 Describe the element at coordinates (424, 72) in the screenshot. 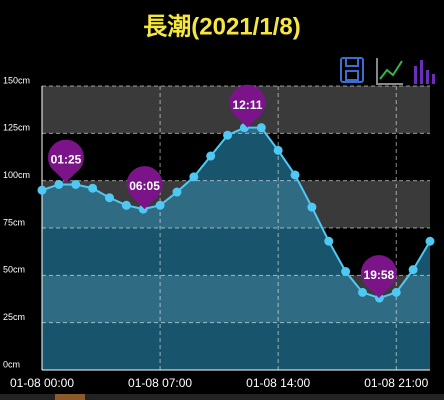

I see `bar-chart-icon` at that location.